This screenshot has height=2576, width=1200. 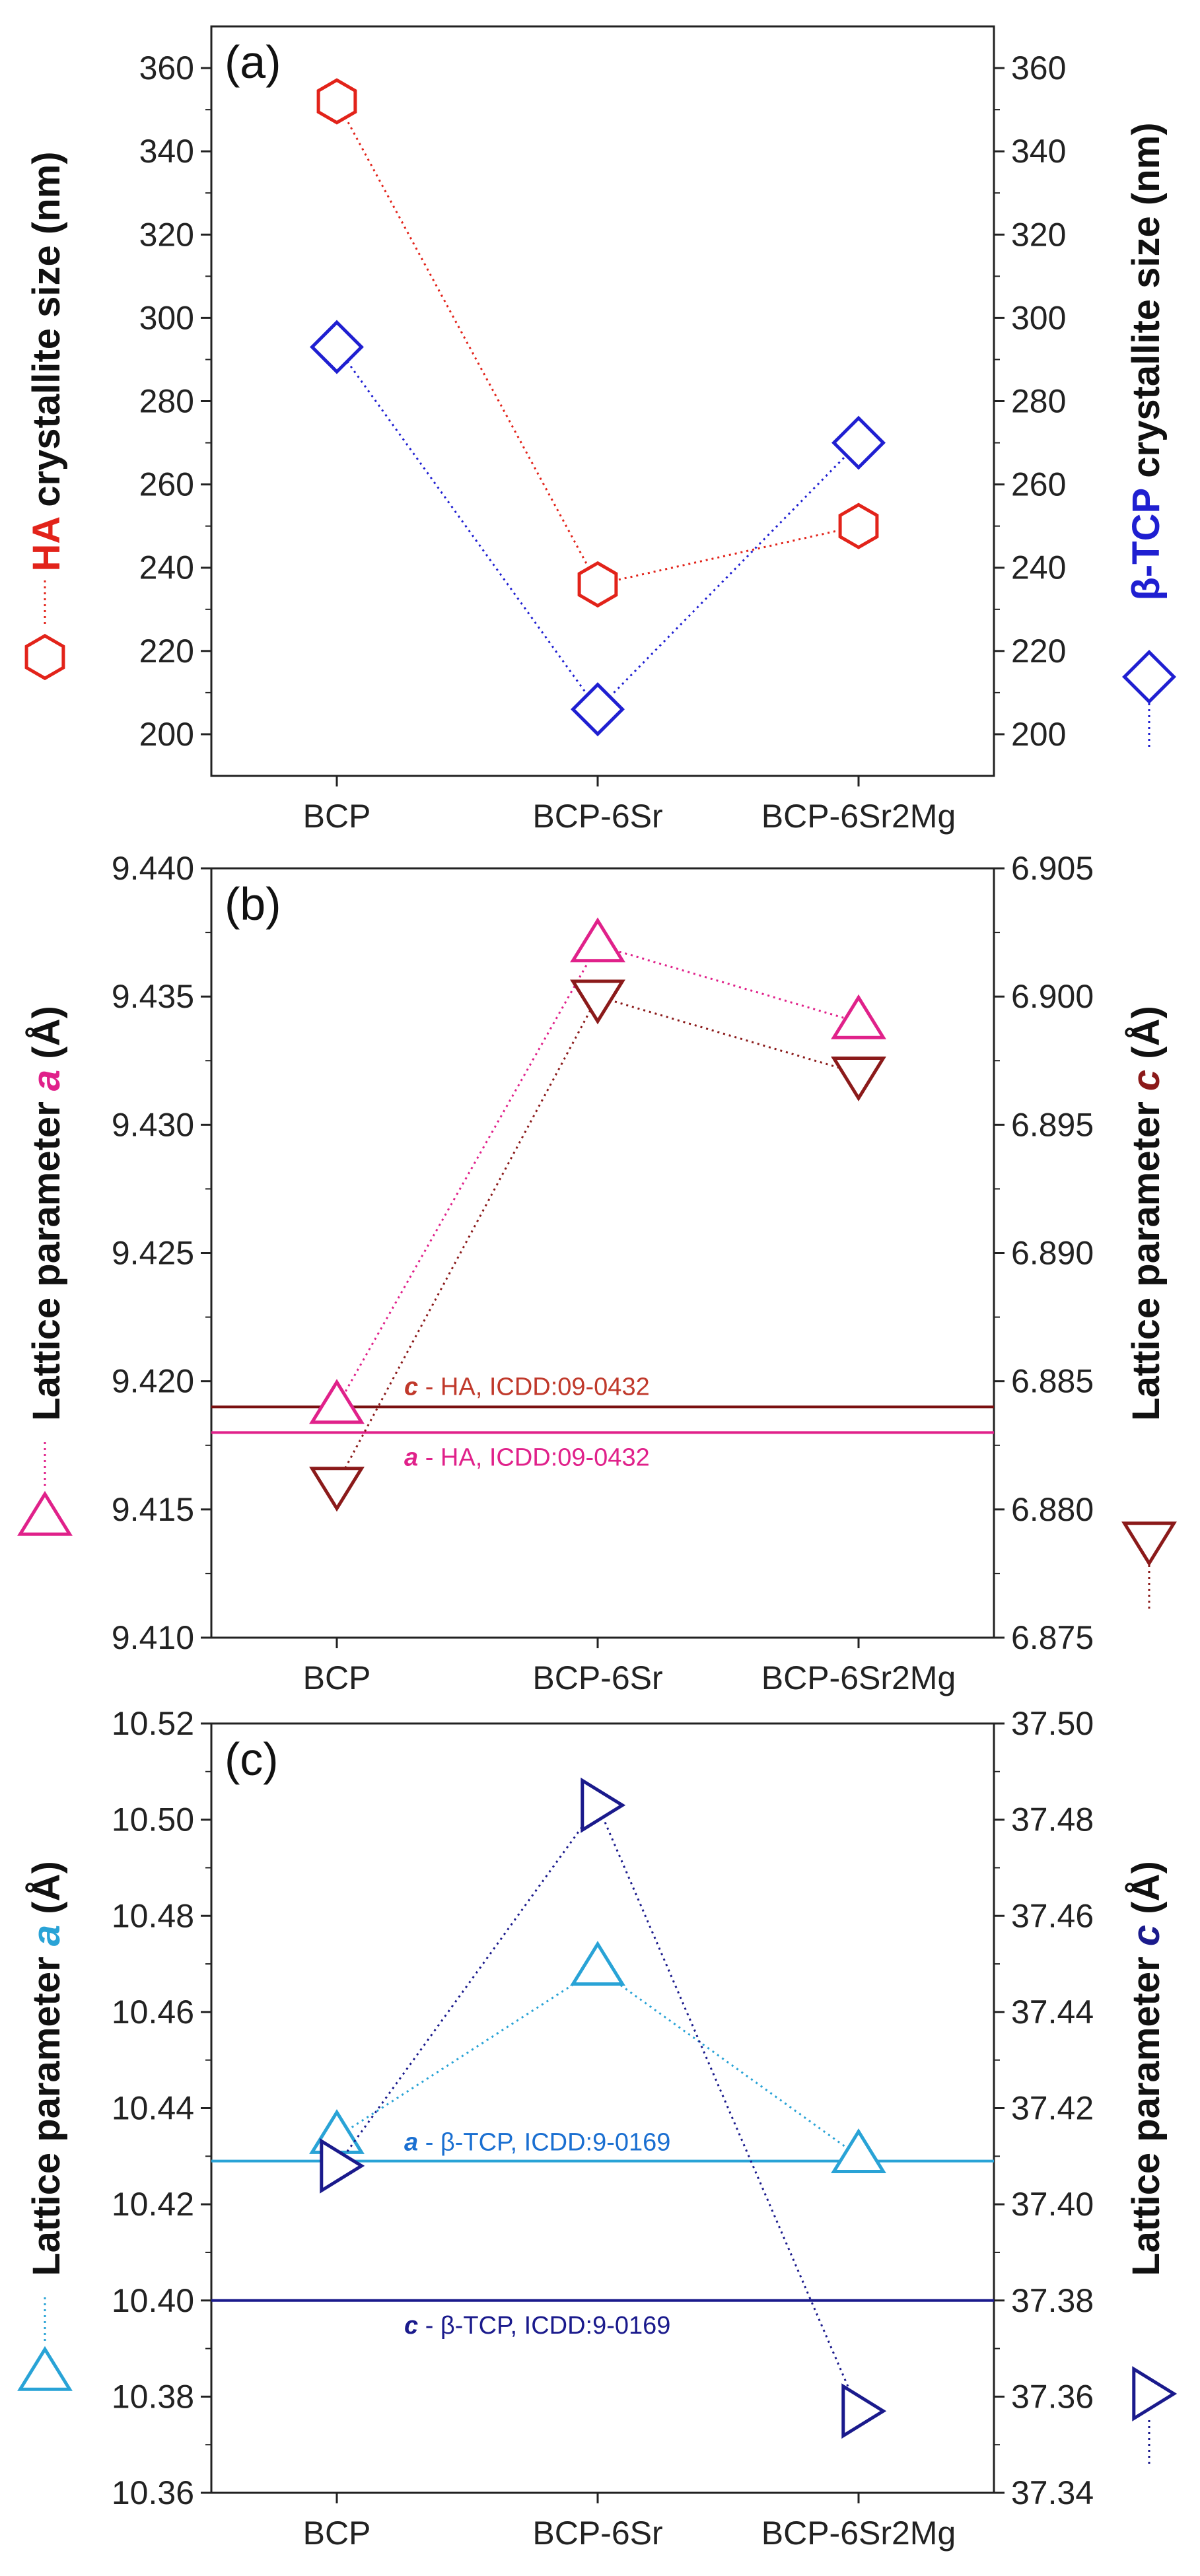 What do you see at coordinates (166, 317) in the screenshot?
I see `left-tick-label: 300` at bounding box center [166, 317].